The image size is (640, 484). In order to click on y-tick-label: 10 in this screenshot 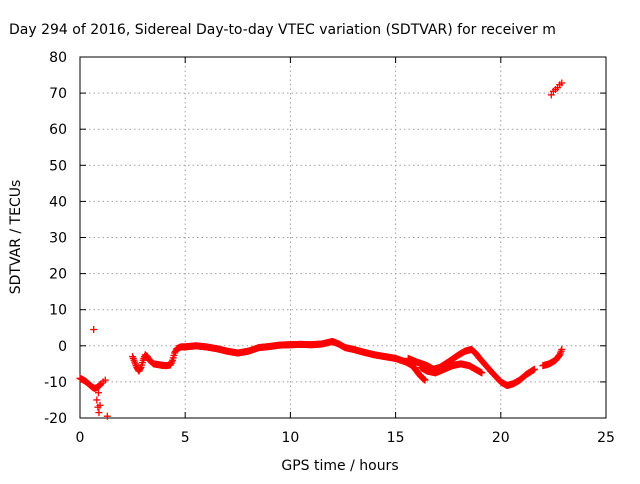, I will do `click(58, 311)`.